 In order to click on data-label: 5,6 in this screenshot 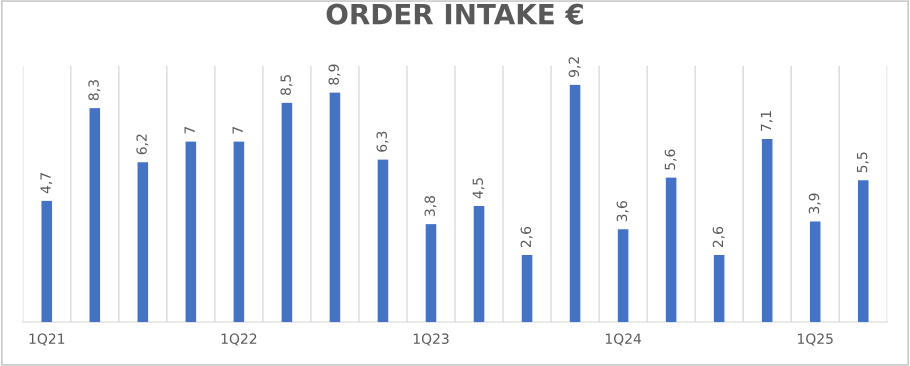, I will do `click(670, 160)`.